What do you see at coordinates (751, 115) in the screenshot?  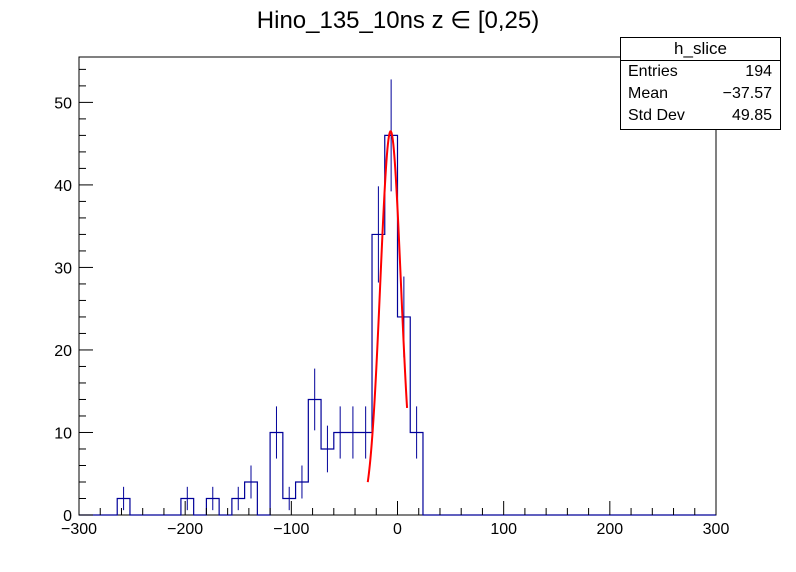 I see `stats-value: 49.85` at bounding box center [751, 115].